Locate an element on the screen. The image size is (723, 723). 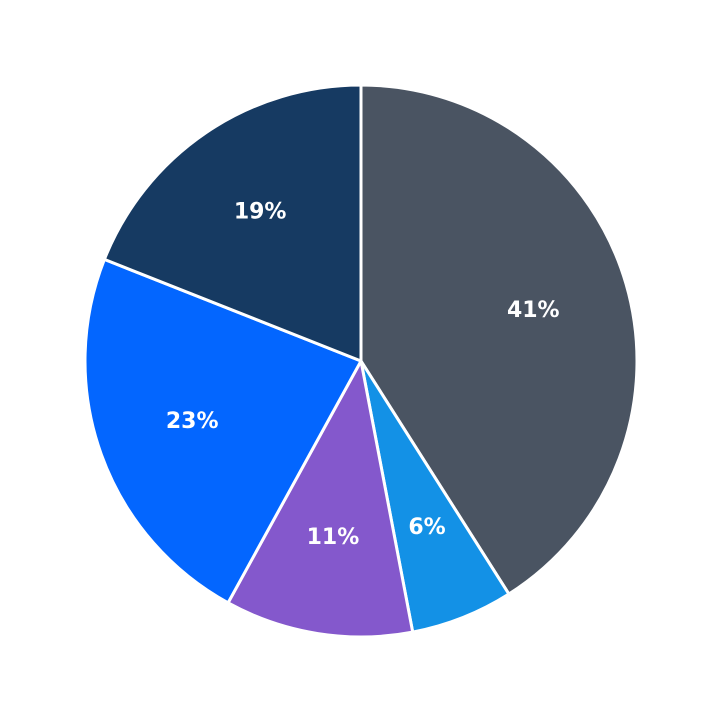
data-label: 11% is located at coordinates (333, 537).